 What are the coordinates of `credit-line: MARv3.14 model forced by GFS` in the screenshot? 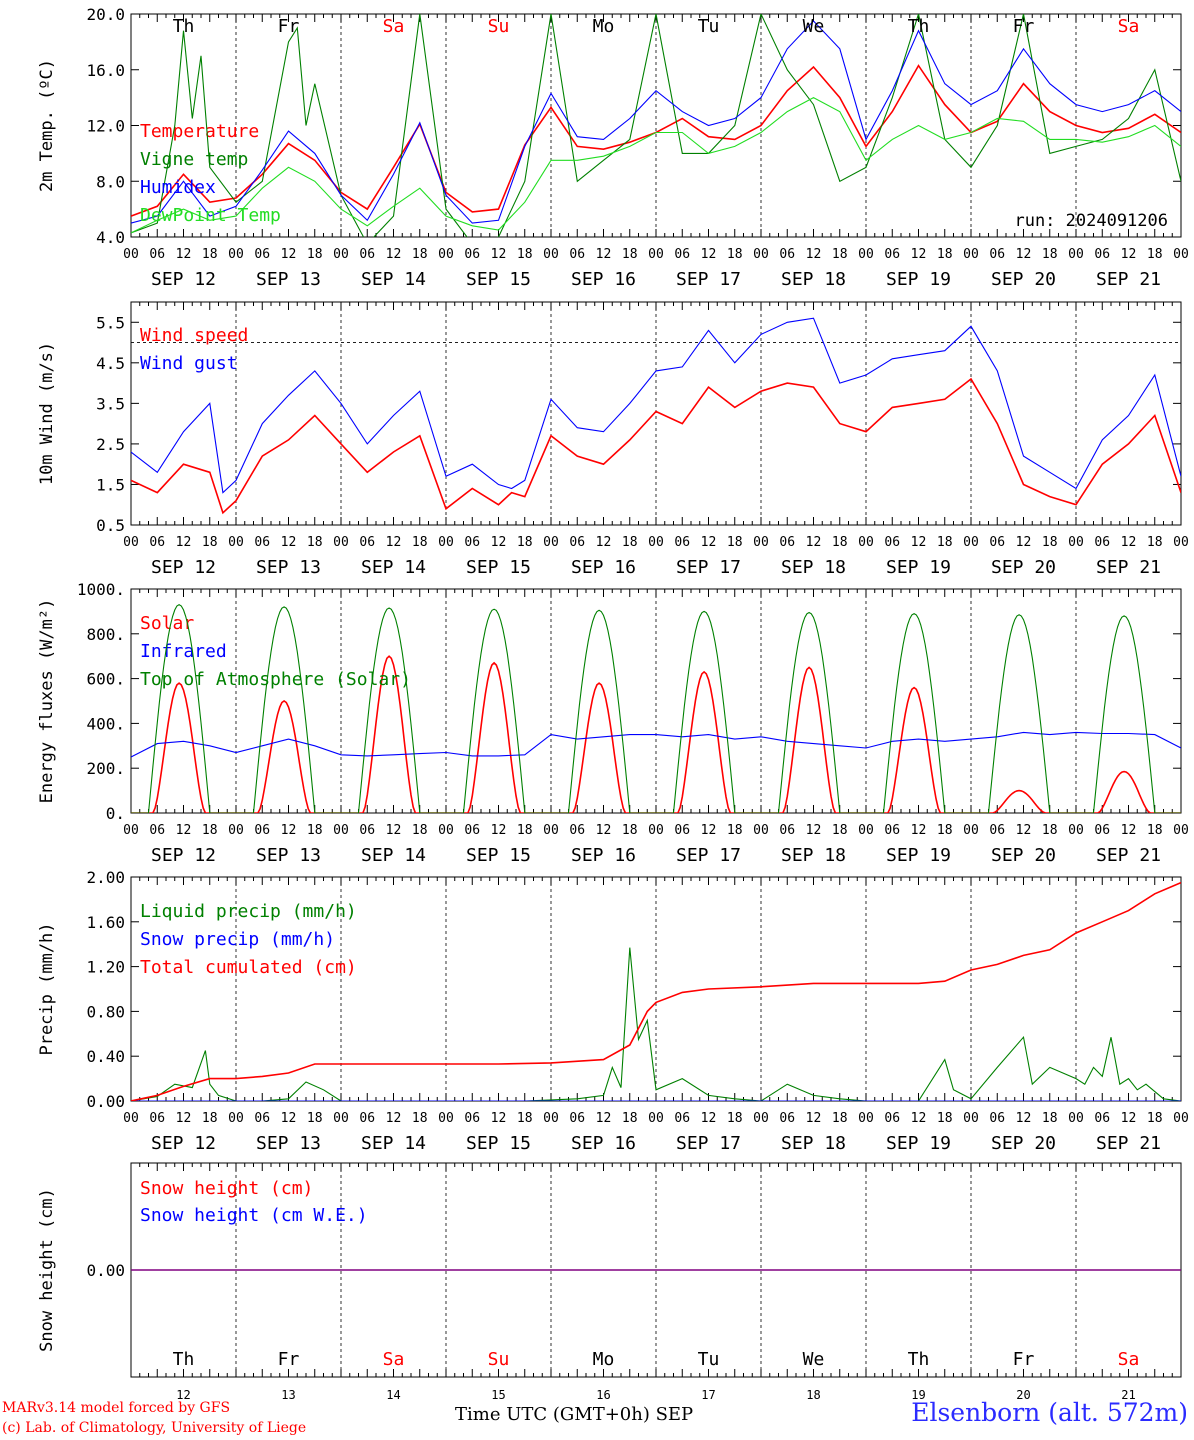 It's located at (116, 1408).